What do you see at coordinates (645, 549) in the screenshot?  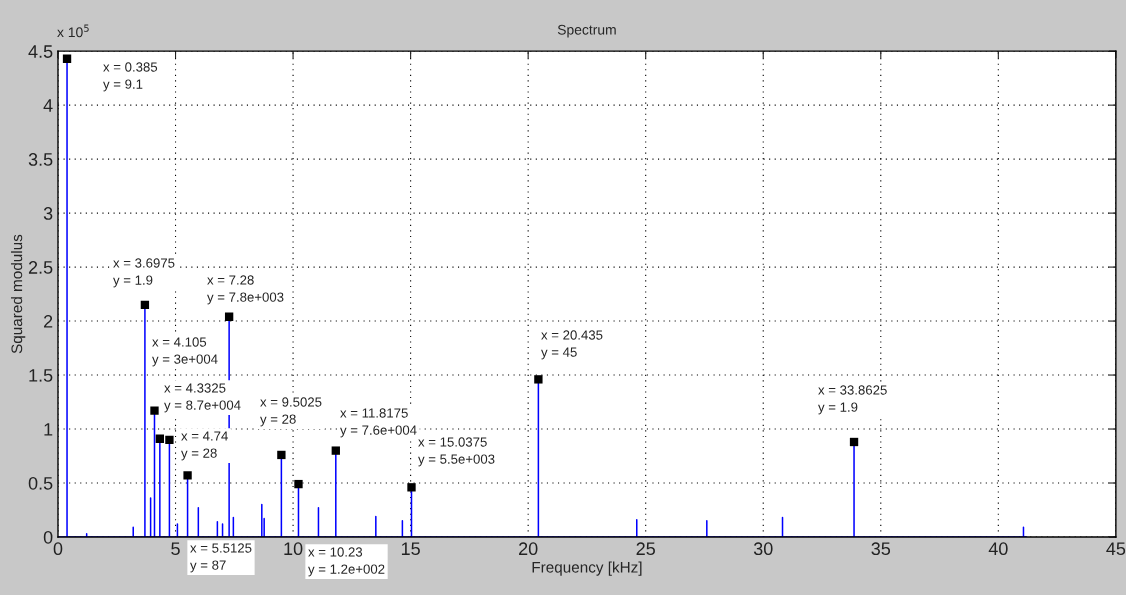 I see `x-tick-label: 25` at bounding box center [645, 549].